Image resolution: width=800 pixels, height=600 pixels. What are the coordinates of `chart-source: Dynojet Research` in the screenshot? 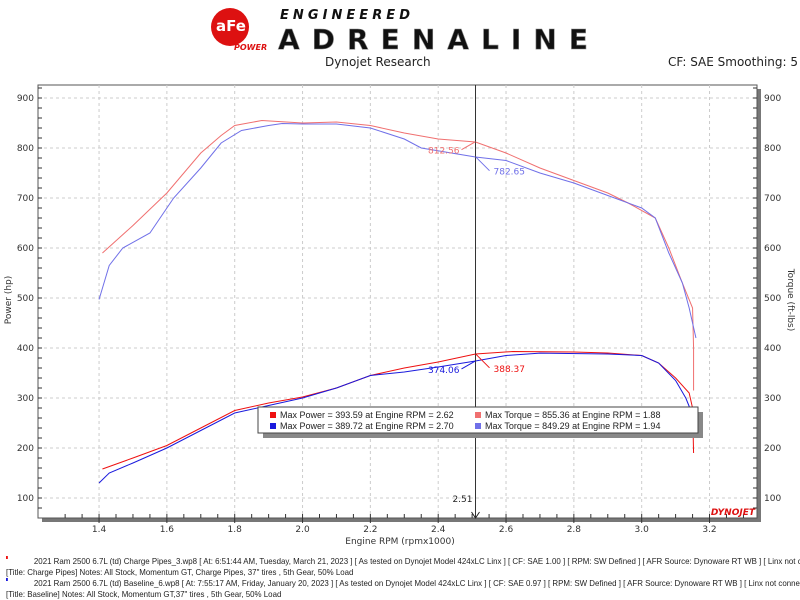 It's located at (378, 62).